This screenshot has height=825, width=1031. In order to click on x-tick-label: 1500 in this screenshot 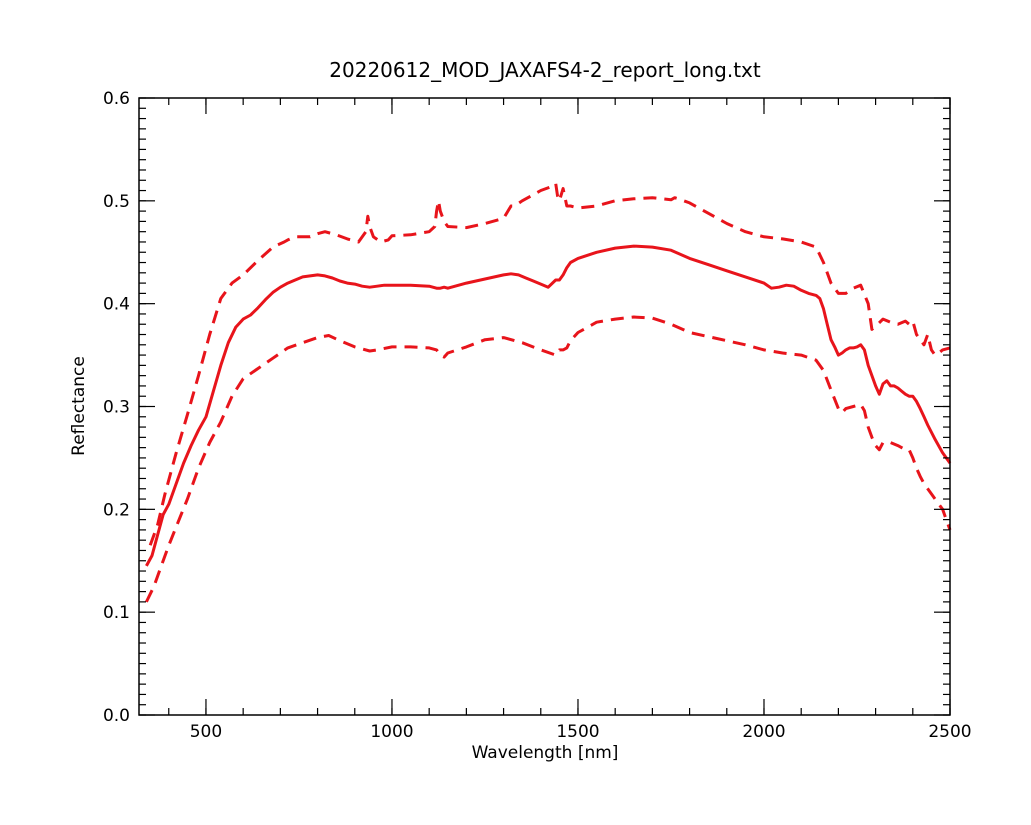, I will do `click(577, 732)`.